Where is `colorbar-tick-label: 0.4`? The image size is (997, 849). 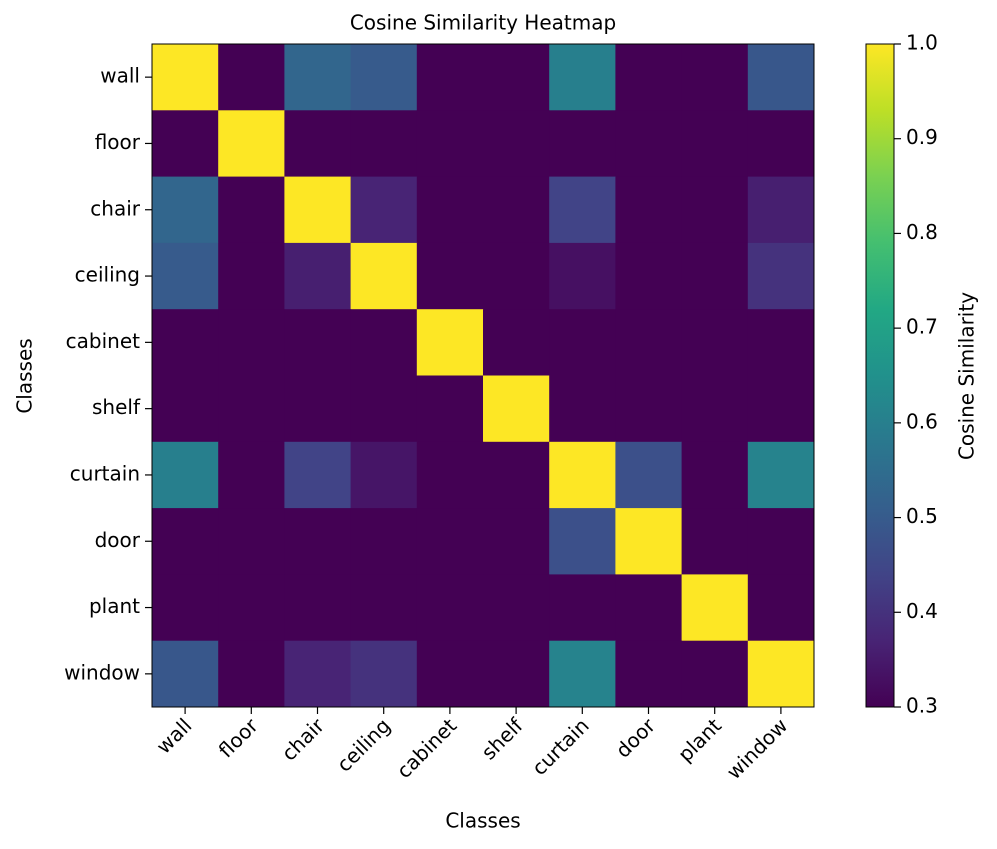 colorbar-tick-label: 0.4 is located at coordinates (922, 611).